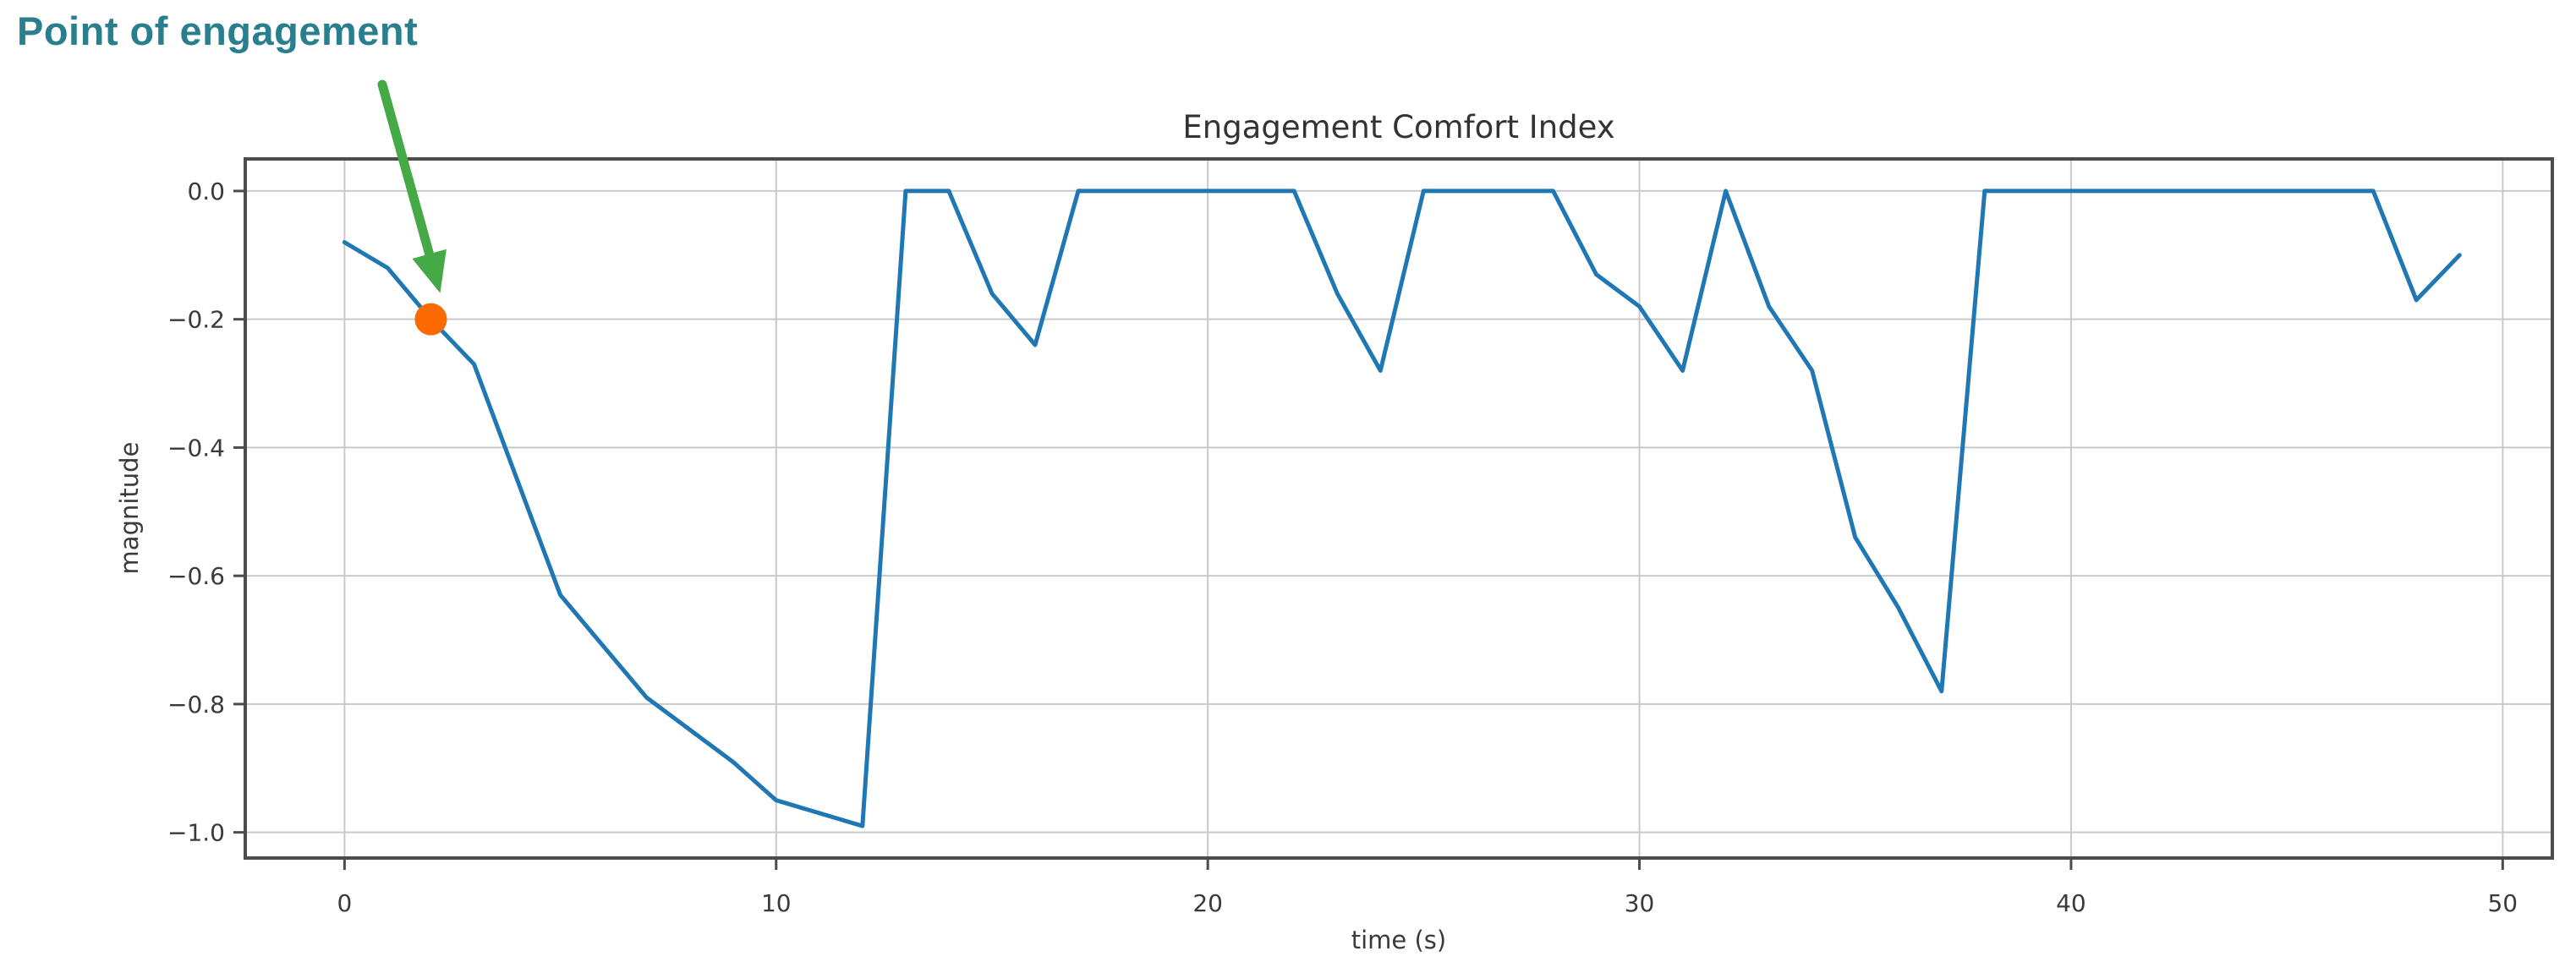  What do you see at coordinates (1640, 903) in the screenshot?
I see `x-tick-label: 30` at bounding box center [1640, 903].